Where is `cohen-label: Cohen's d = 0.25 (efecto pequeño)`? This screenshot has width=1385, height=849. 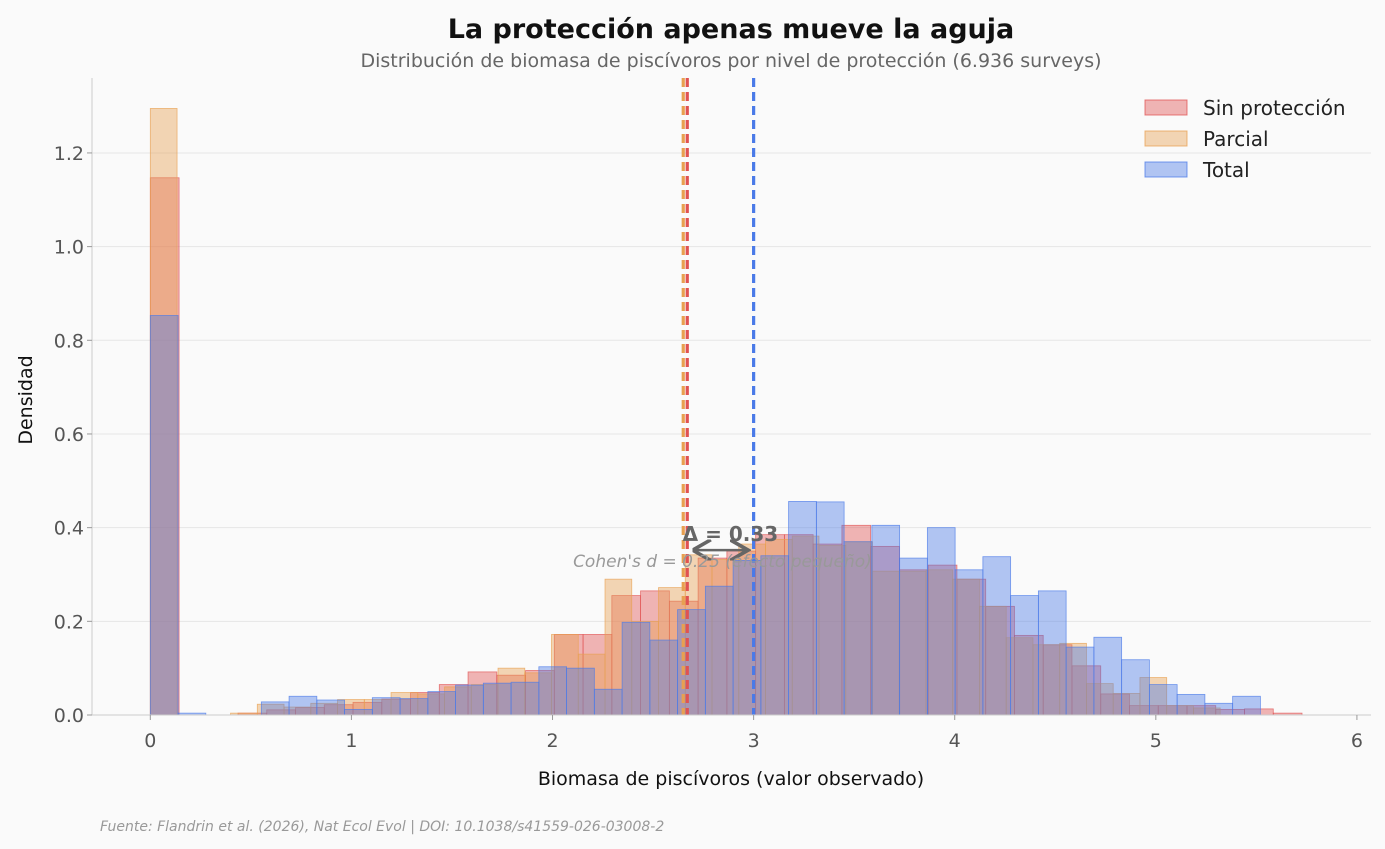 cohen-label: Cohen's d = 0.25 (efecto pequeño) is located at coordinates (722, 562).